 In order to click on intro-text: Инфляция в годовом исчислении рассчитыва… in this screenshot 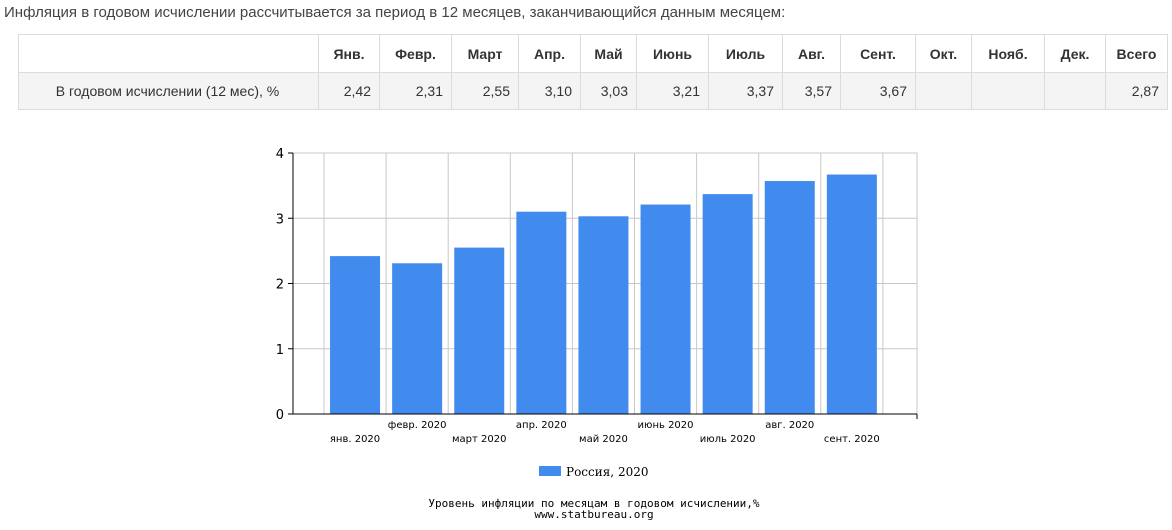, I will do `click(395, 12)`.